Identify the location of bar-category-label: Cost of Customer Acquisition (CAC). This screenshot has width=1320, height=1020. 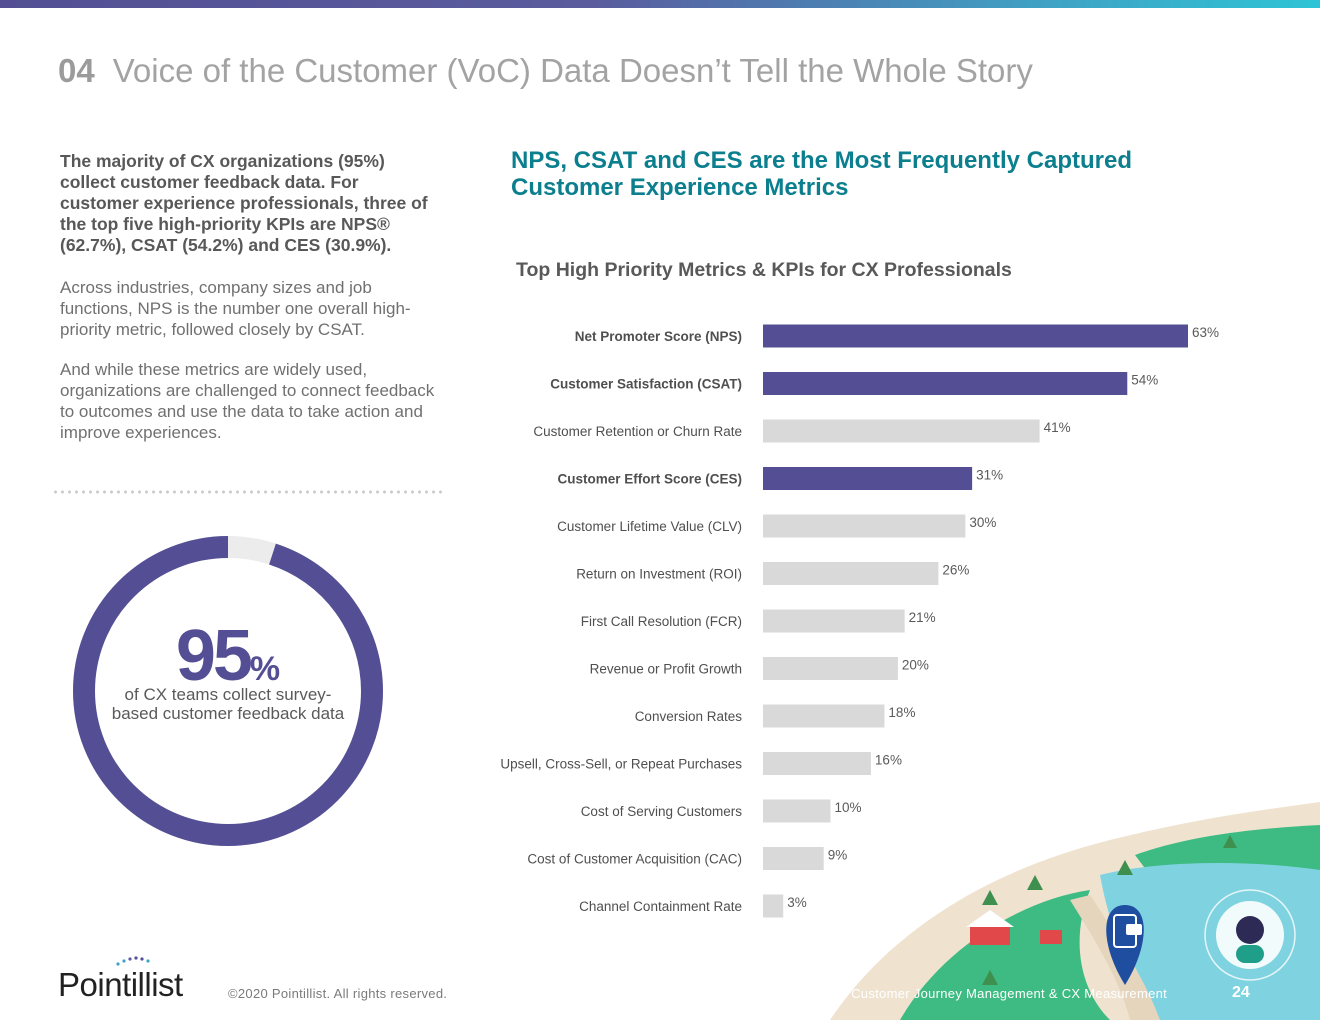
(634, 859).